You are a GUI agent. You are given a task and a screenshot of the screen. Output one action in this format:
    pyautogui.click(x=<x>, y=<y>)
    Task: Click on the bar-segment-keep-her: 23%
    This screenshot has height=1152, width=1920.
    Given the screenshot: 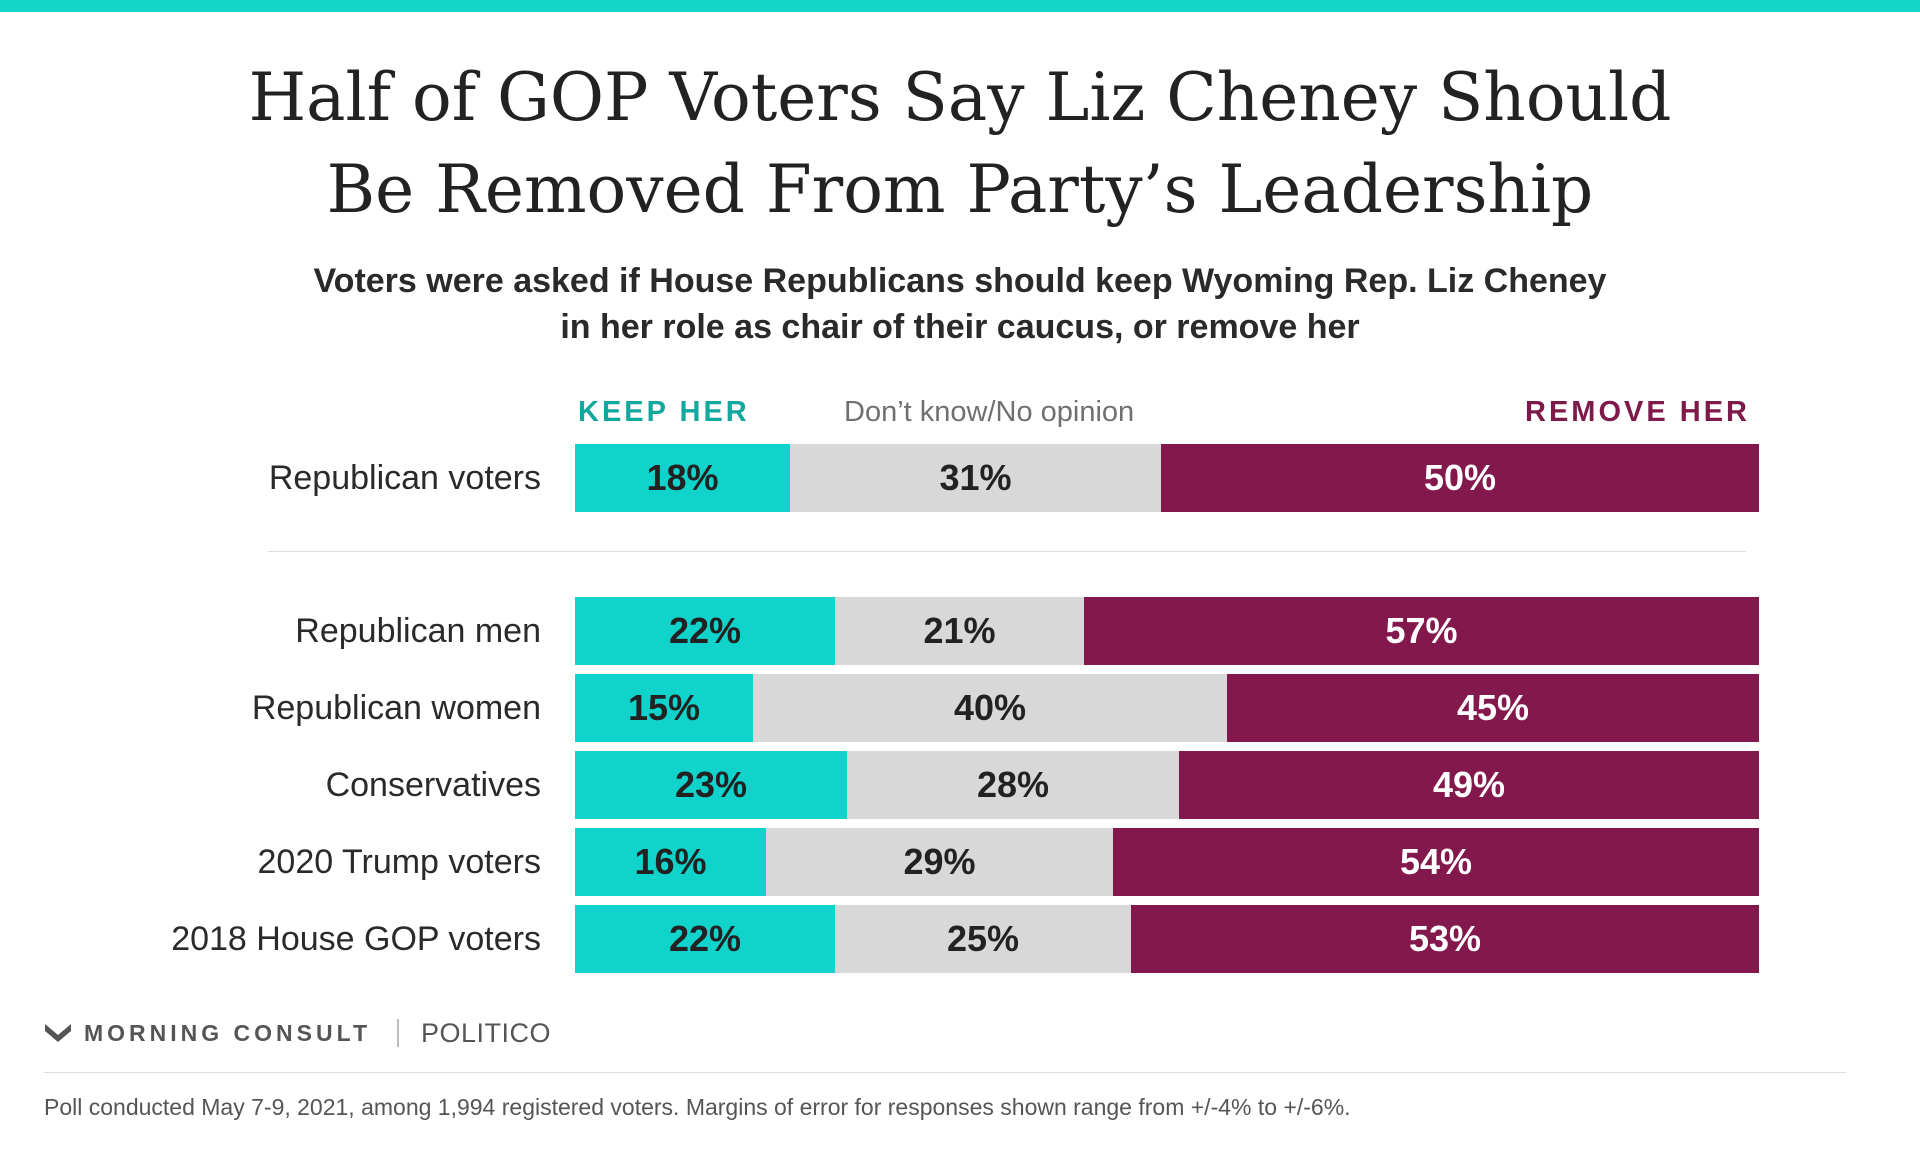 What is the action you would take?
    pyautogui.click(x=711, y=785)
    